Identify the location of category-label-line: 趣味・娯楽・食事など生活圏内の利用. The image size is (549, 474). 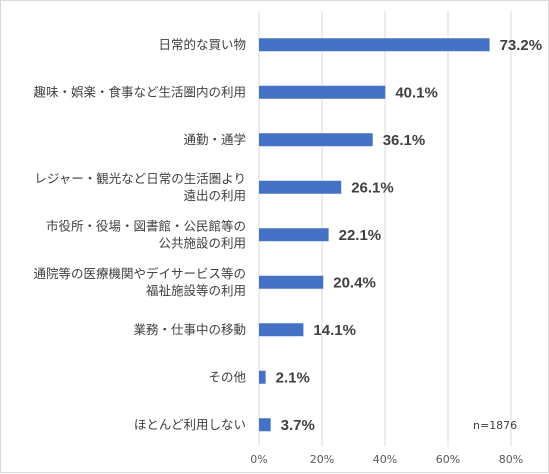
(139, 91).